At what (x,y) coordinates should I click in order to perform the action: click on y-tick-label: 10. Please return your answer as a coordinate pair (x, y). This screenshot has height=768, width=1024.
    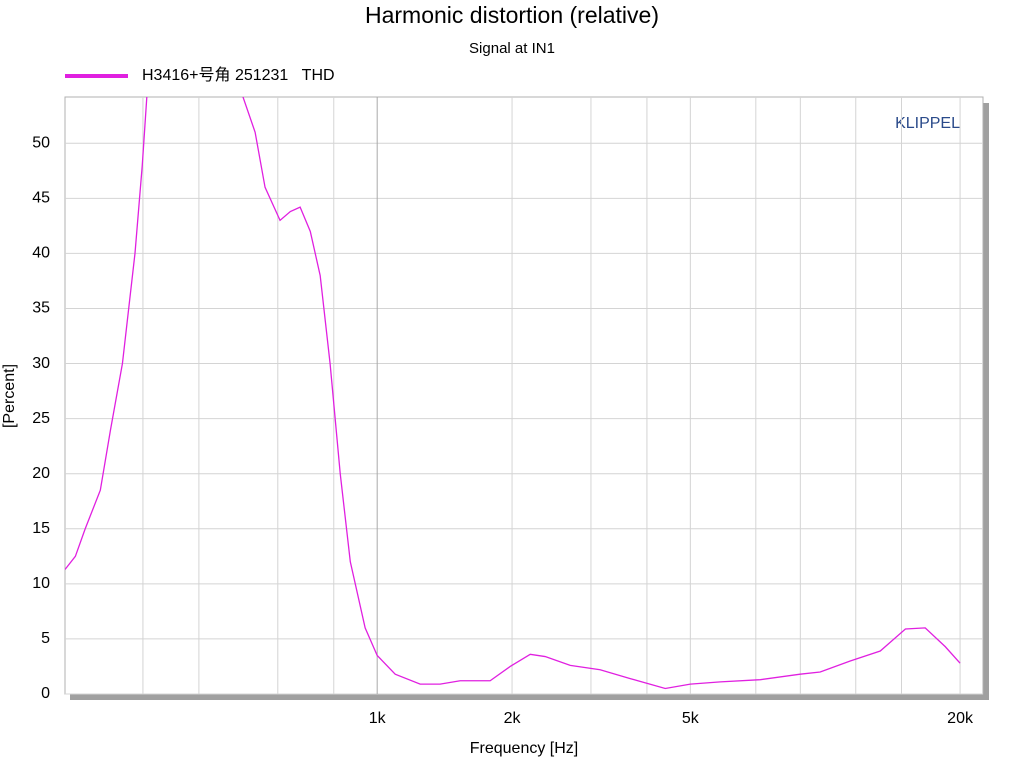
    Looking at the image, I should click on (41, 583).